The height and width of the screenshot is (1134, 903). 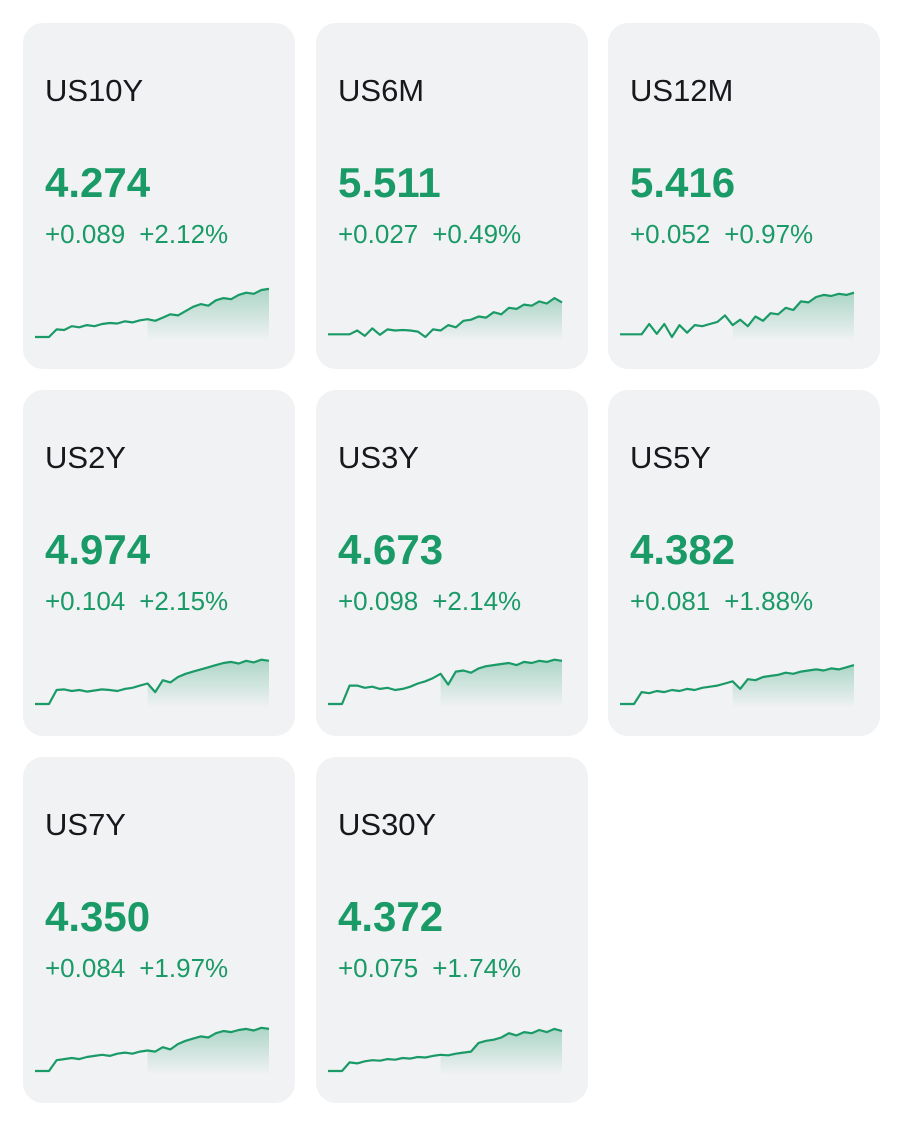 What do you see at coordinates (744, 563) in the screenshot?
I see `ticker-card-us5y: US5Y 4.382 +0.081 +1.88%` at bounding box center [744, 563].